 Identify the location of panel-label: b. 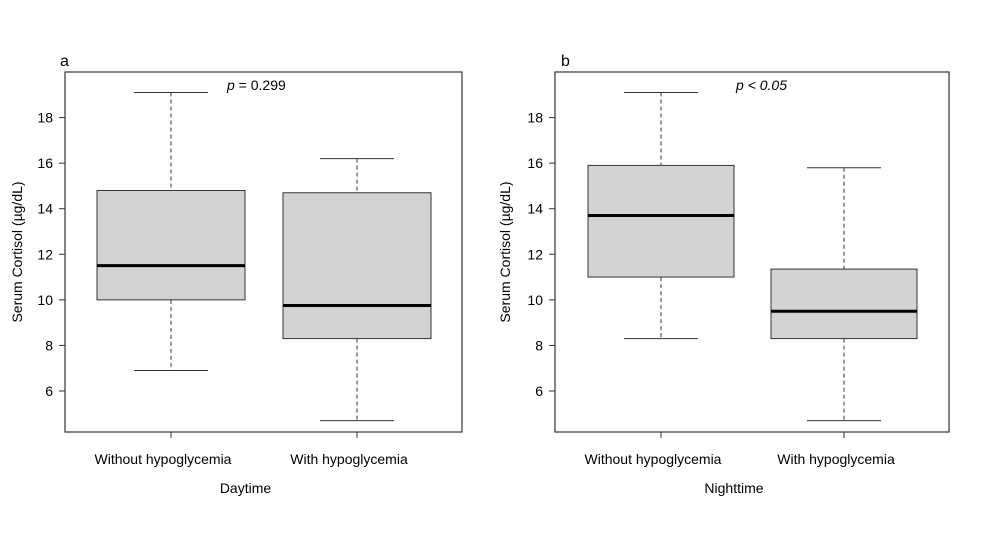
(565, 61).